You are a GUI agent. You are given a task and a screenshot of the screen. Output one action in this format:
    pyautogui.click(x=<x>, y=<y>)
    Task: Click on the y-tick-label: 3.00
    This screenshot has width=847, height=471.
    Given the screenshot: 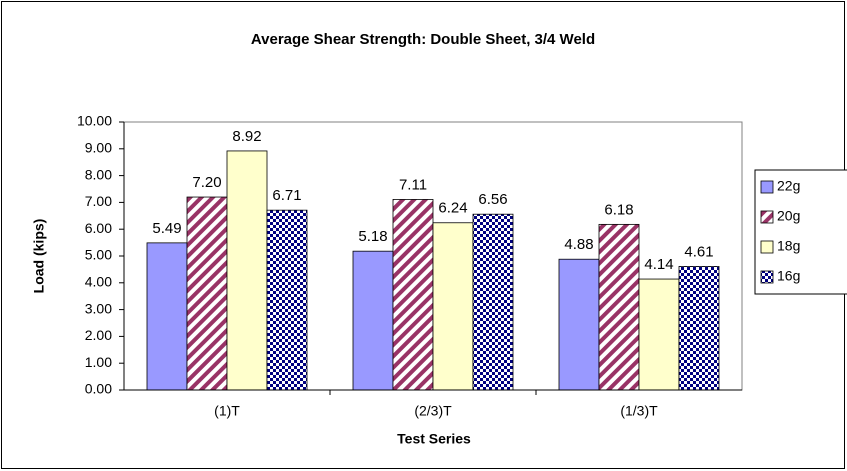 What is the action you would take?
    pyautogui.click(x=98, y=308)
    